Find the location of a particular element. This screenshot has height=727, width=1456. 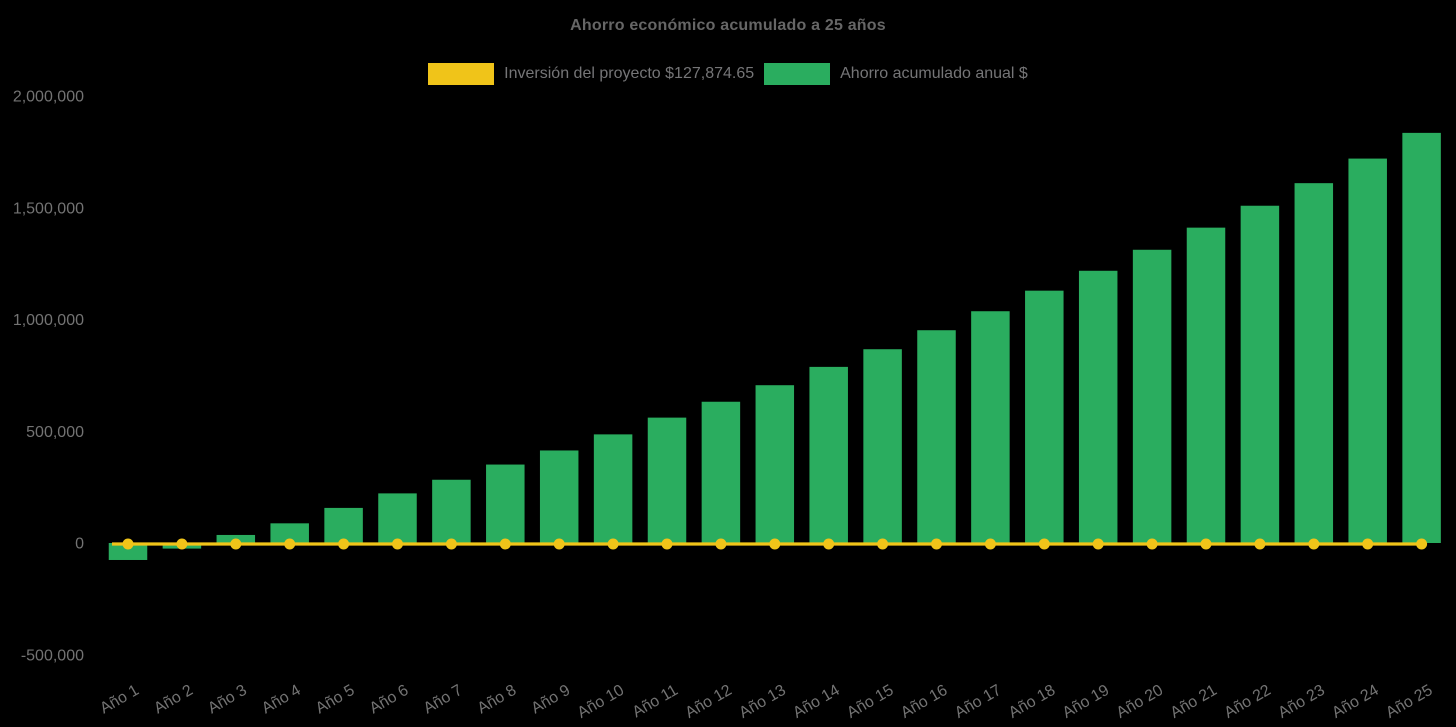

x-axis-label-17: Año 17 is located at coordinates (978, 702).